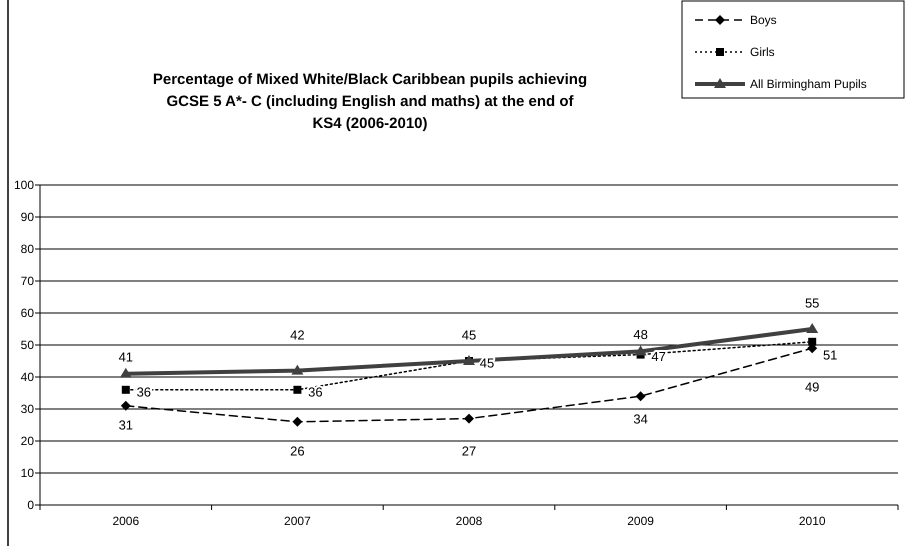 Image resolution: width=909 pixels, height=546 pixels. I want to click on data-label: 31, so click(126, 424).